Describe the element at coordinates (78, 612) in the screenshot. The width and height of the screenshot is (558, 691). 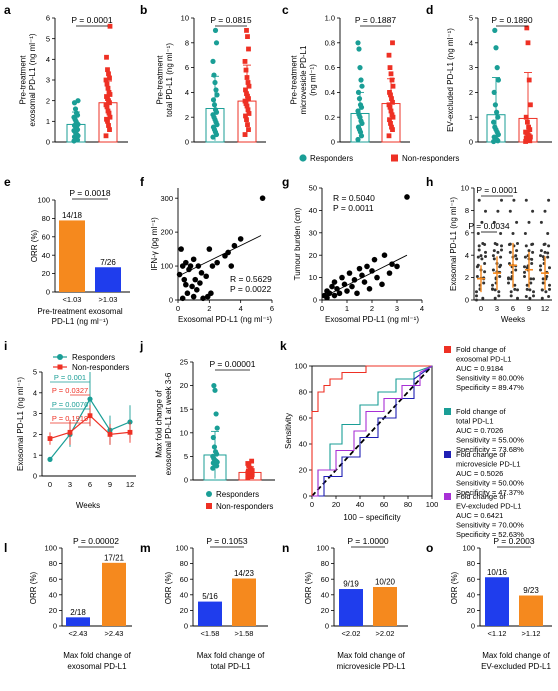
I see `bar-count-label: 2/18` at that location.